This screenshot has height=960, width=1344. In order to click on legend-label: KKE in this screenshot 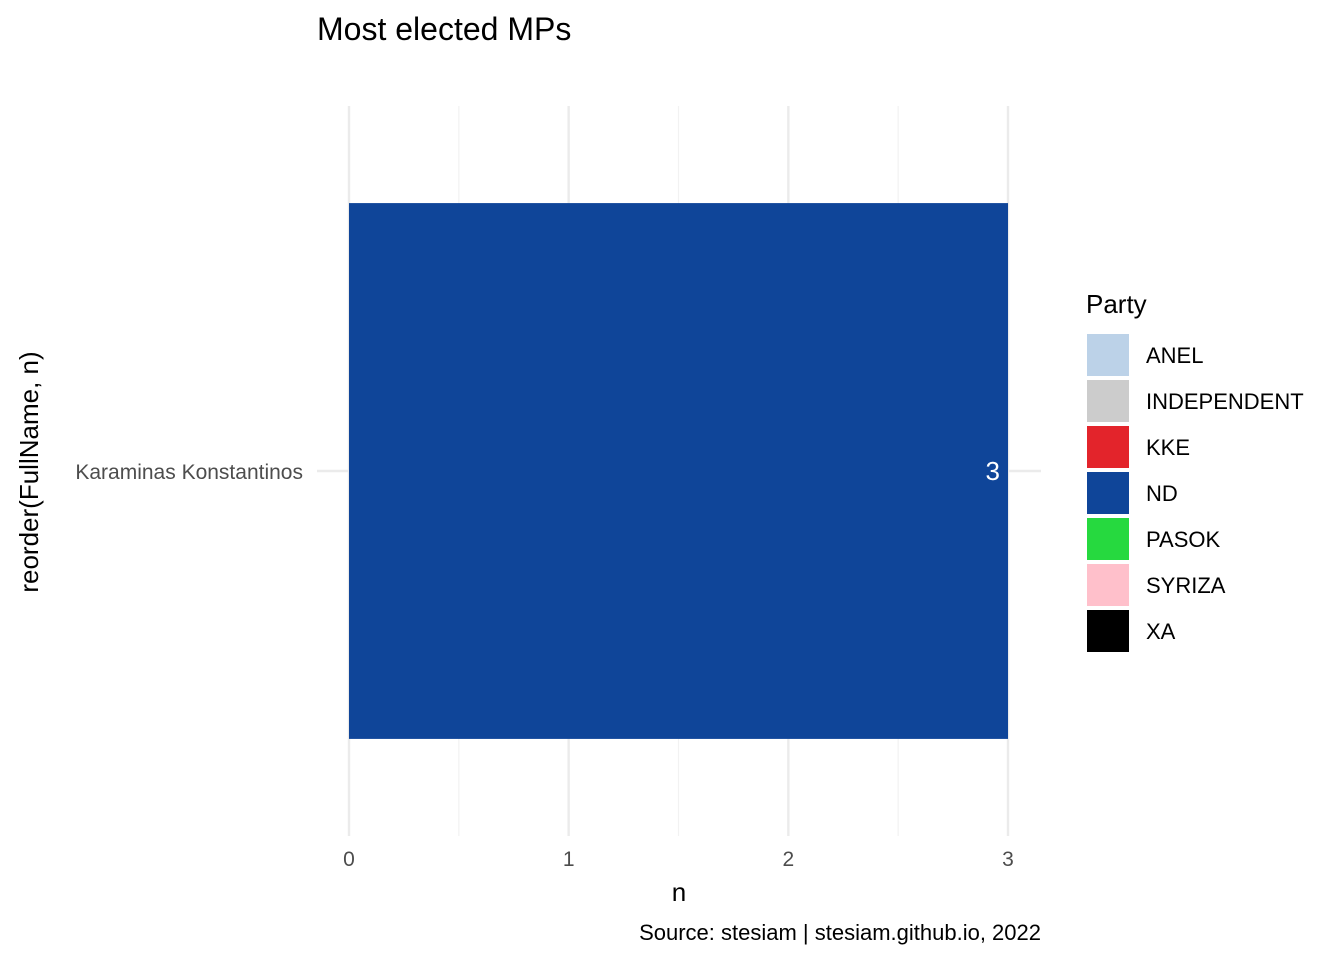, I will do `click(1168, 447)`.